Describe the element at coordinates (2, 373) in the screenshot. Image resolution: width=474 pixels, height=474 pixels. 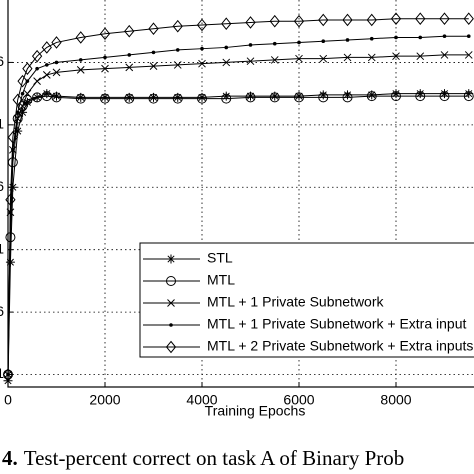
I see `y-tick-label: 61` at that location.